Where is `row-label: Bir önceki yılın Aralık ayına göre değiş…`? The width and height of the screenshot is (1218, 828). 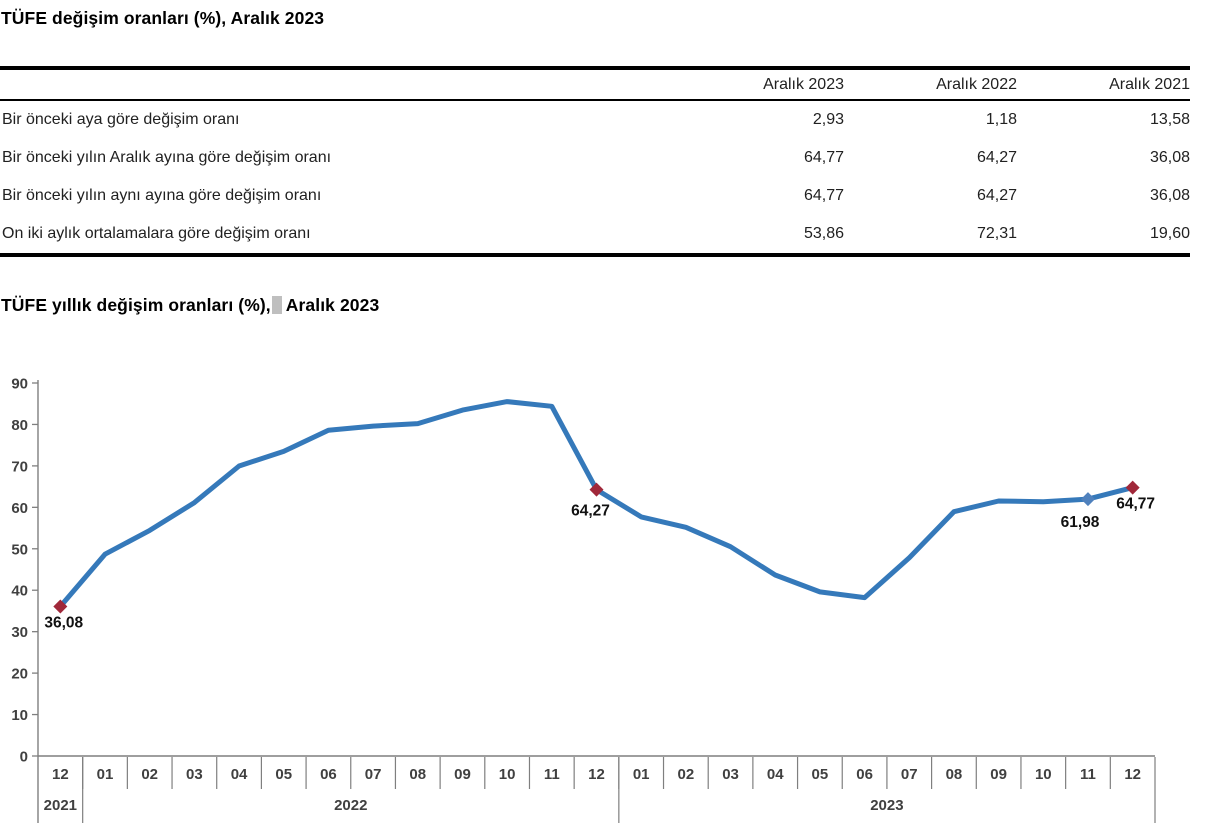
row-label: Bir önceki yılın Aralık ayına göre değiş… is located at coordinates (167, 157).